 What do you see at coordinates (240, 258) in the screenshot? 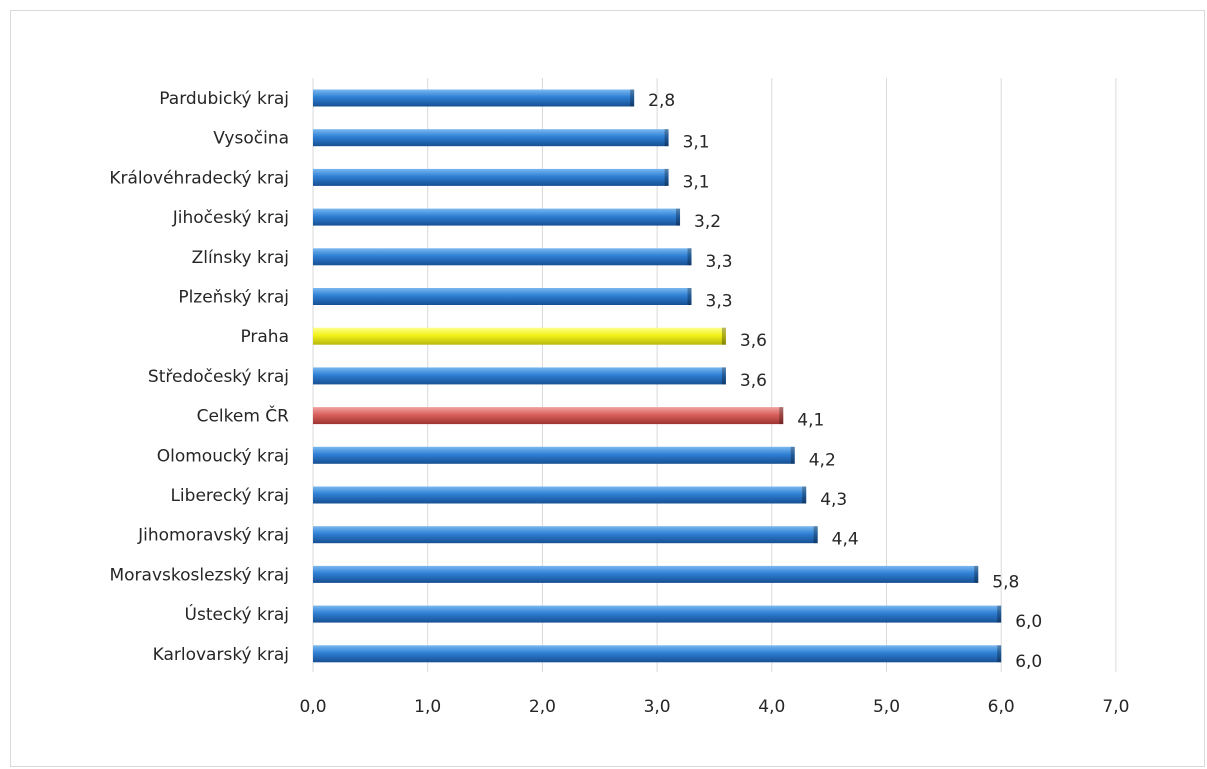
I see `category-label: Zlínsky kraj` at bounding box center [240, 258].